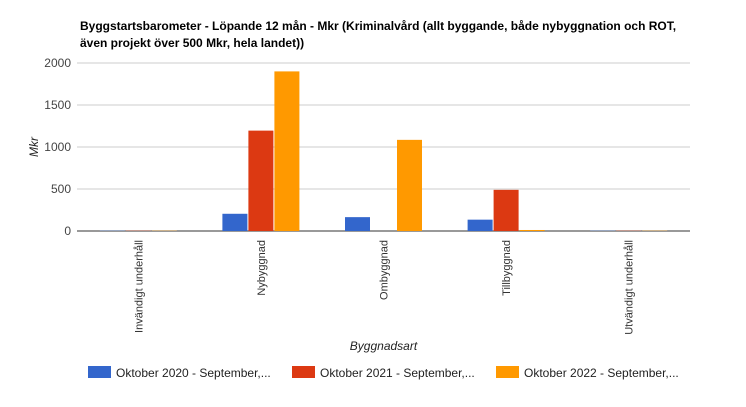 Image resolution: width=746 pixels, height=407 pixels. What do you see at coordinates (384, 346) in the screenshot?
I see `x-axis-title: Byggnadsart` at bounding box center [384, 346].